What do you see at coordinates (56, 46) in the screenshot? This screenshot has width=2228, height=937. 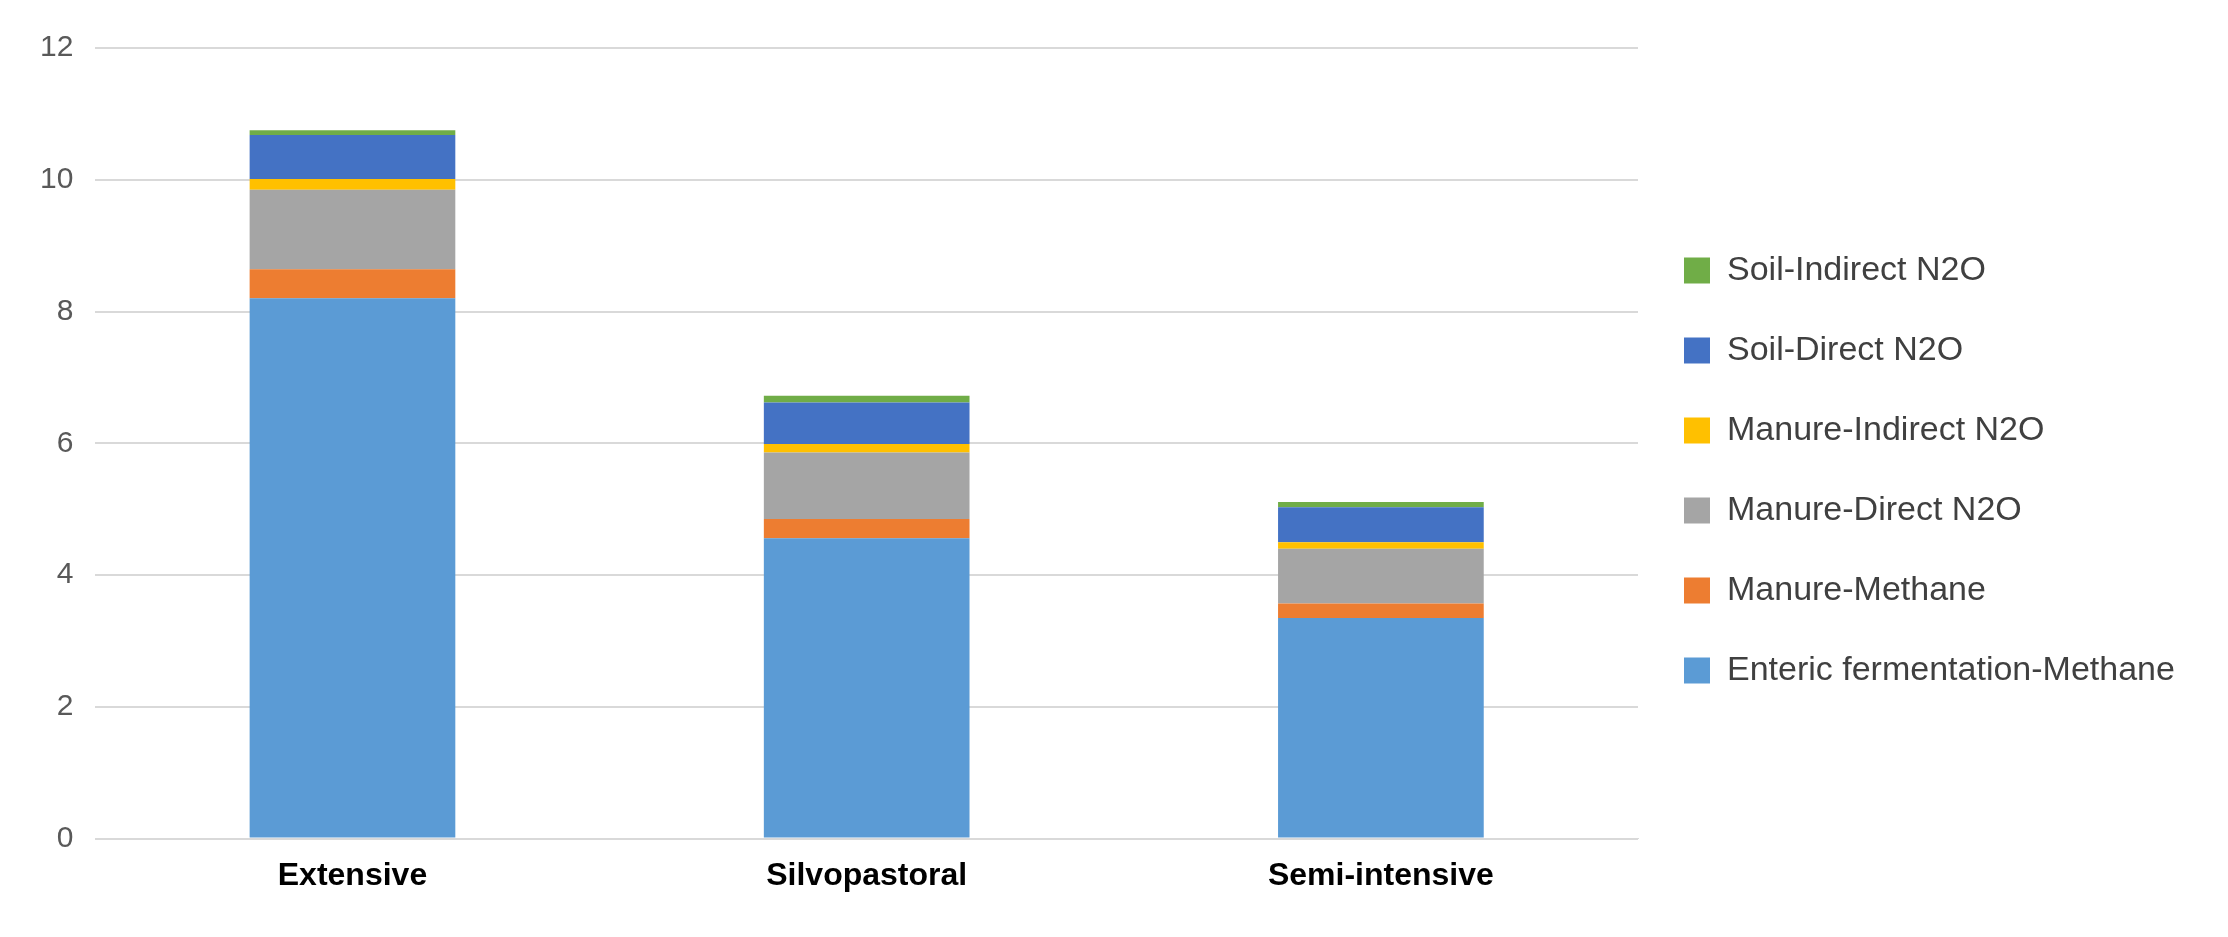 I see `y-tick-label: 12` at bounding box center [56, 46].